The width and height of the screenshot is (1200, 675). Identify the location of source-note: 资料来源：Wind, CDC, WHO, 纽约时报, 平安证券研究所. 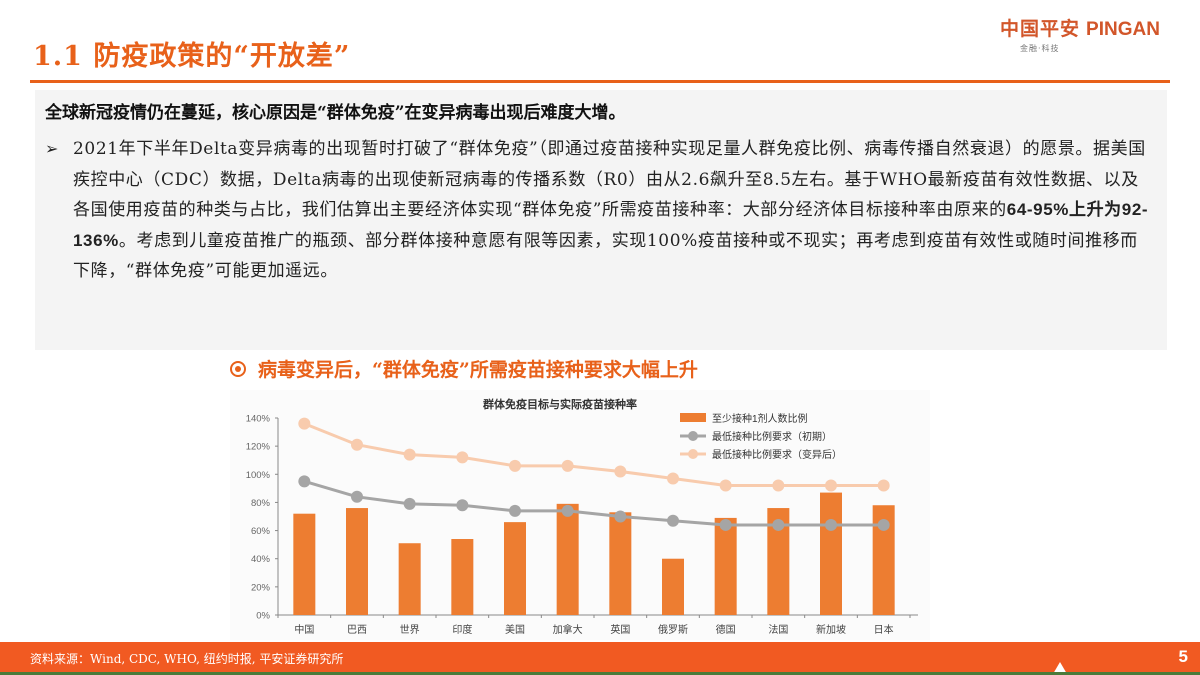
(187, 659).